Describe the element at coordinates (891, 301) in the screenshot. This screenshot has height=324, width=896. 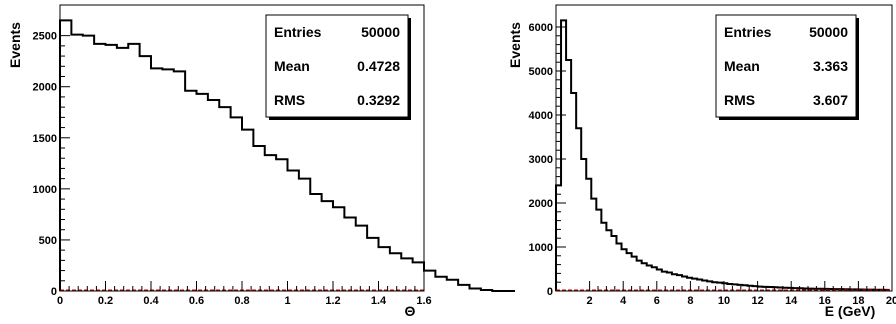
I see `x-tick-label: 20` at that location.